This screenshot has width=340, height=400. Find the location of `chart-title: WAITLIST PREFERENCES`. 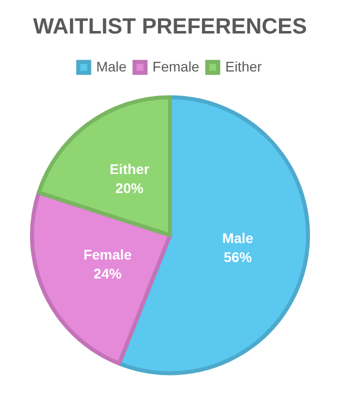

chart-title: WAITLIST PREFERENCES is located at coordinates (170, 25).